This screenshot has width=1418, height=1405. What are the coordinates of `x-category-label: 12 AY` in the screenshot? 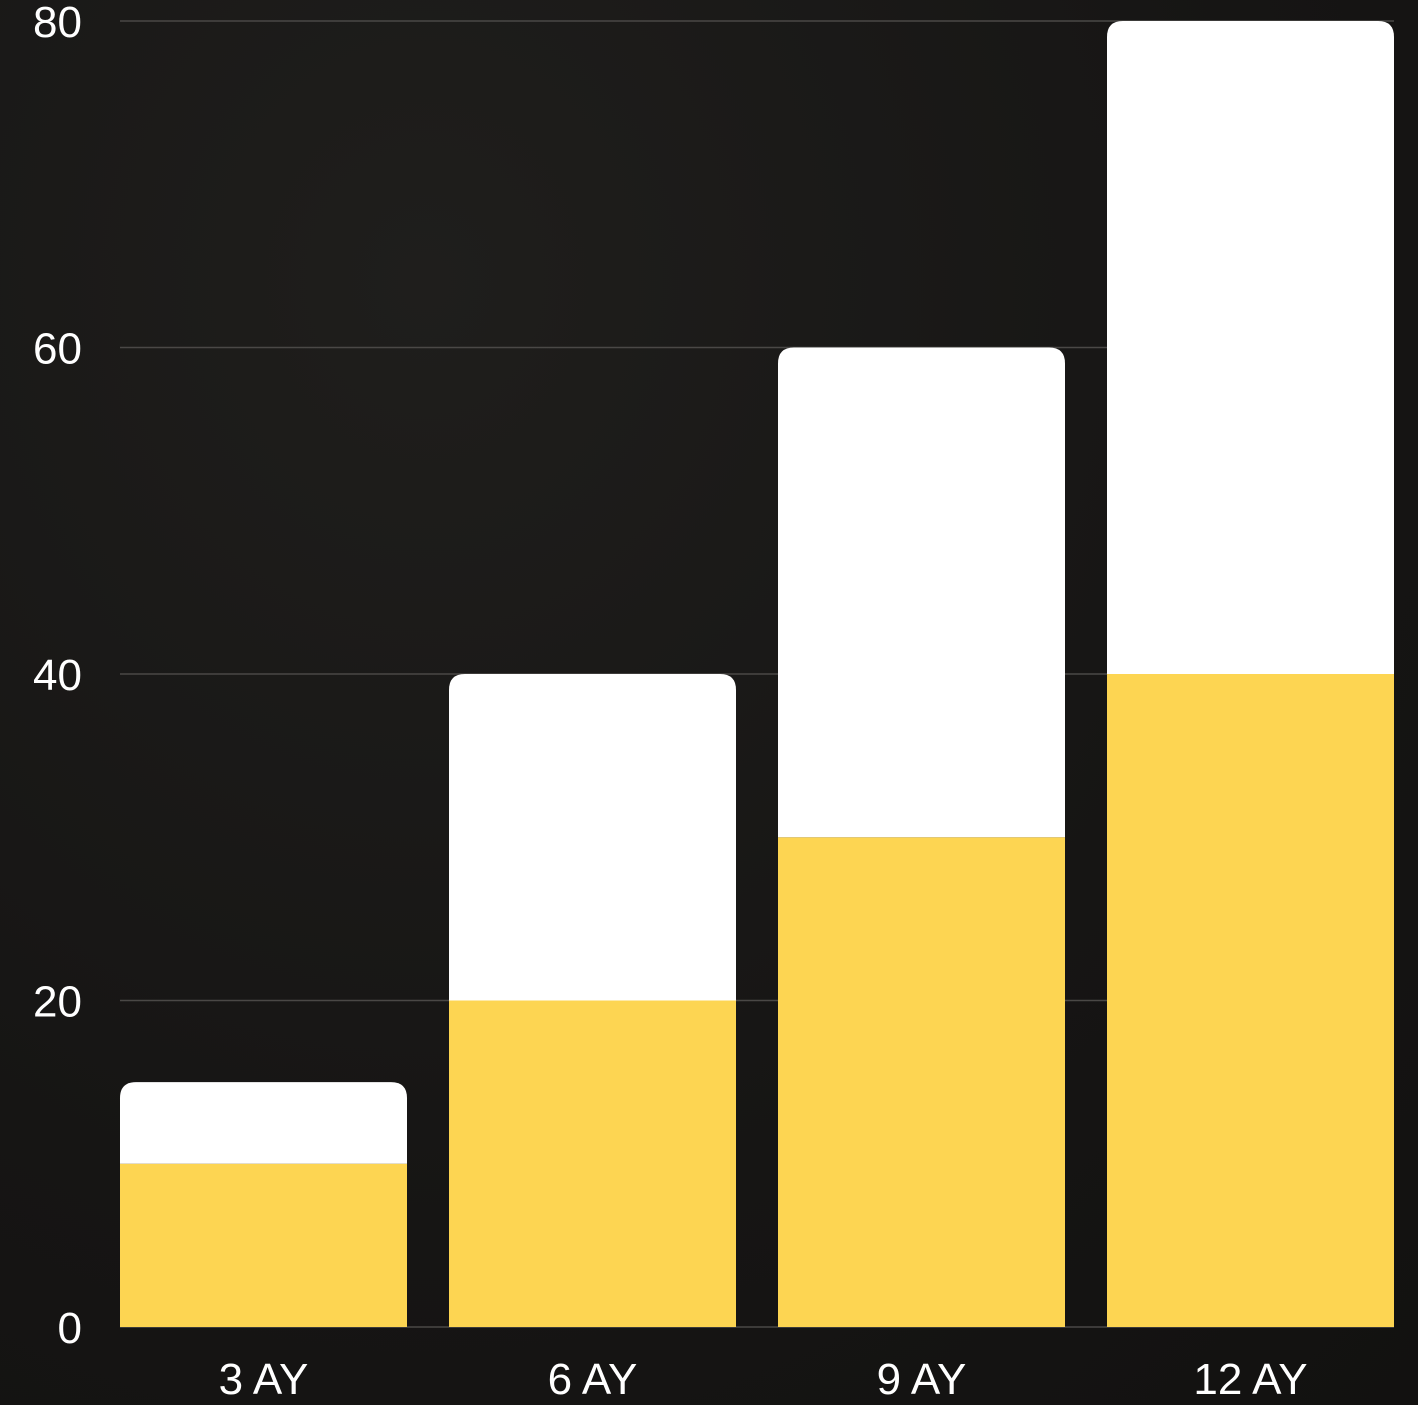 It's located at (1250, 1379).